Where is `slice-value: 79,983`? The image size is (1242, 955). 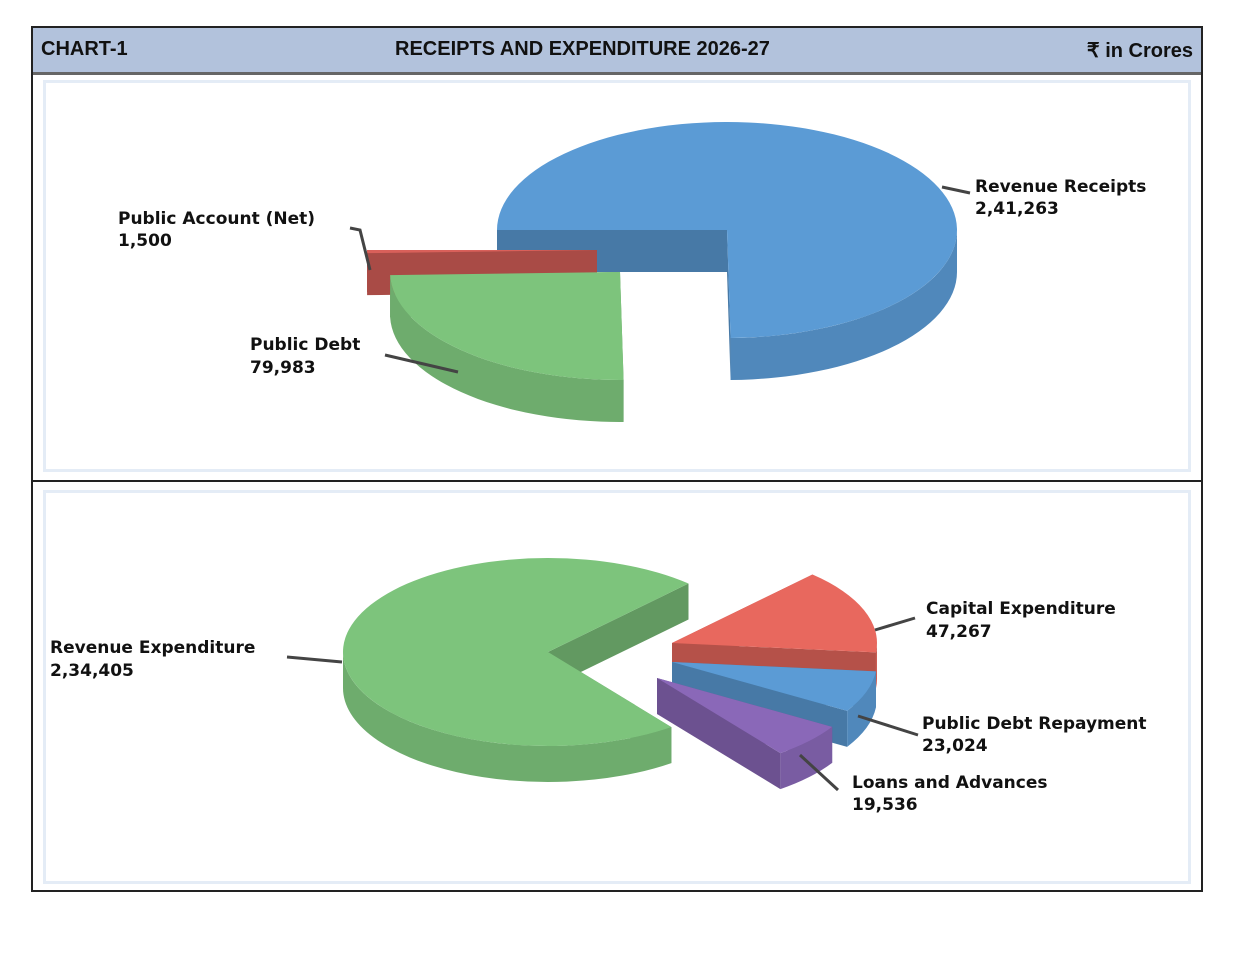 slice-value: 79,983 is located at coordinates (283, 368).